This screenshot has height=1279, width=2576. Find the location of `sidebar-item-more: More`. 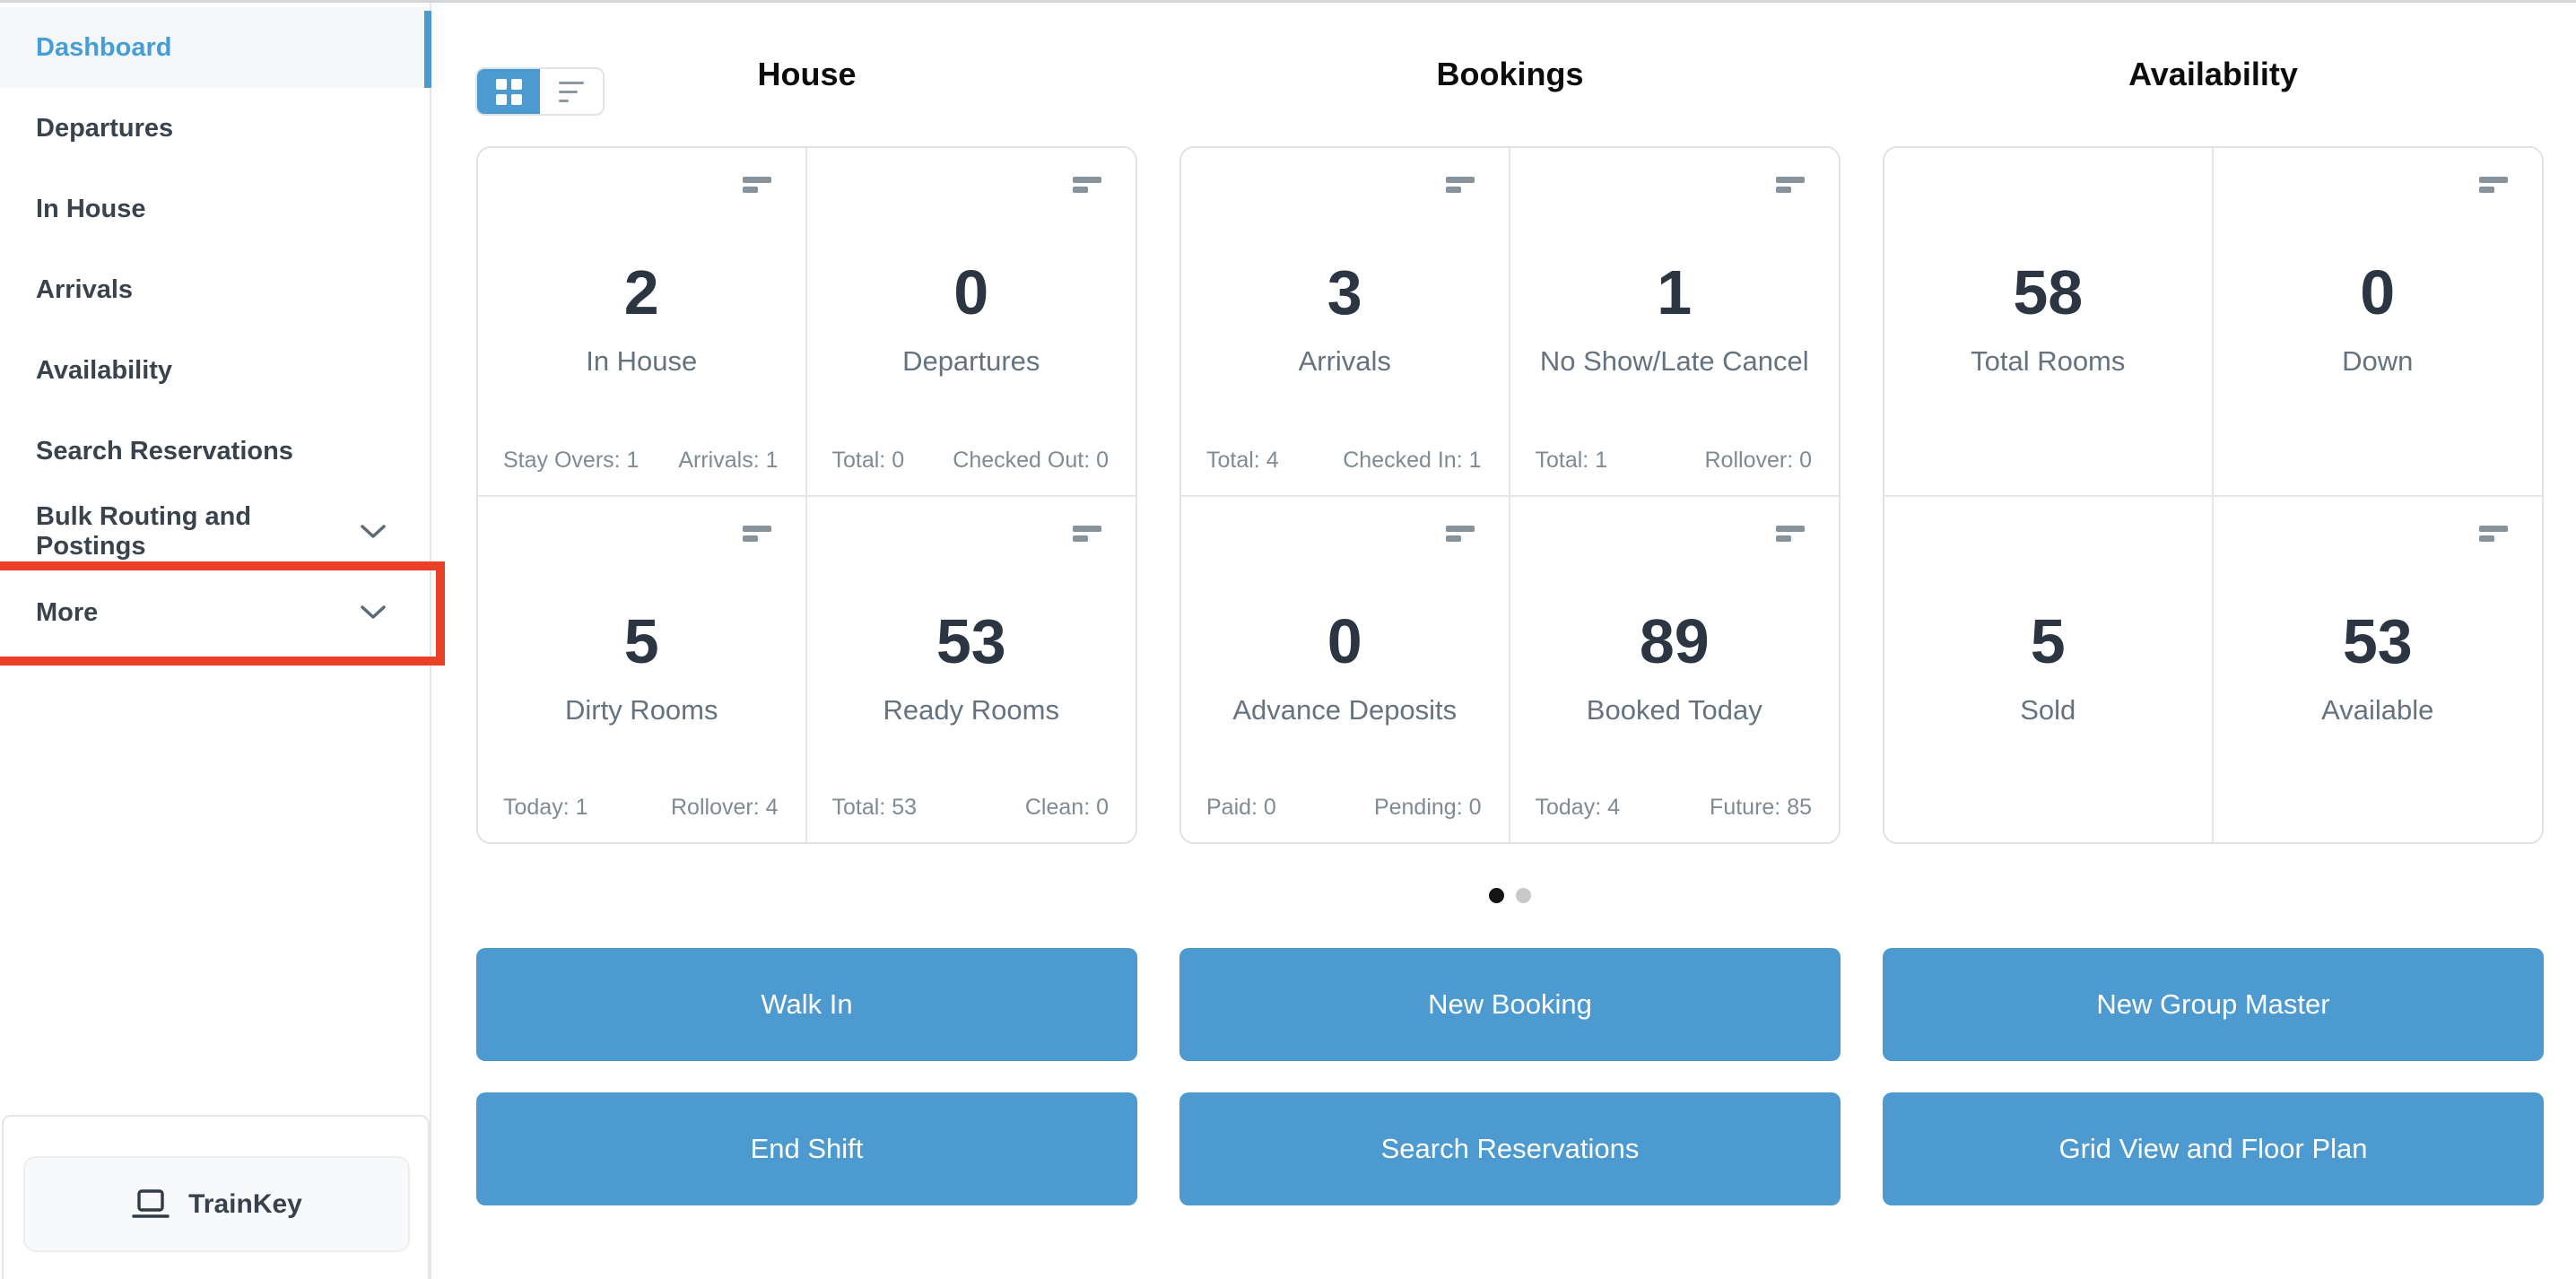

sidebar-item-more: More is located at coordinates (222, 613).